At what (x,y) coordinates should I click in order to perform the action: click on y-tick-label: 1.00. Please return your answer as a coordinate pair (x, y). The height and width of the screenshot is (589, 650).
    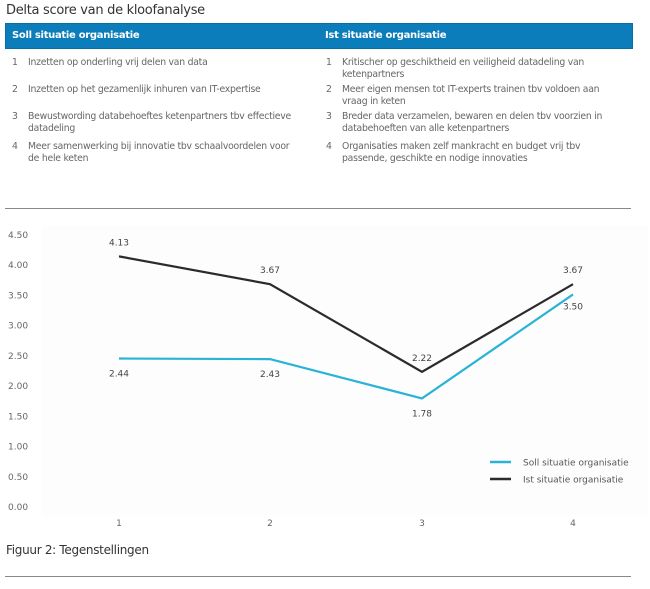
    Looking at the image, I should click on (18, 448).